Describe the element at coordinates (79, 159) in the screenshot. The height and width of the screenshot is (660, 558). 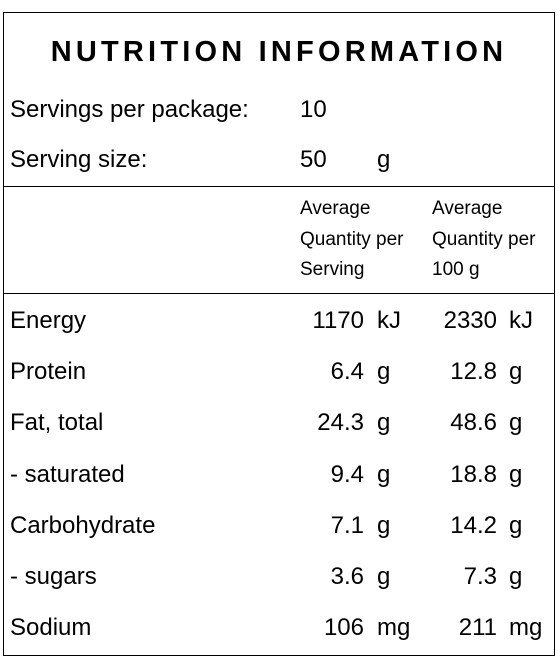
I see `serving-size-label: Serving size:` at that location.